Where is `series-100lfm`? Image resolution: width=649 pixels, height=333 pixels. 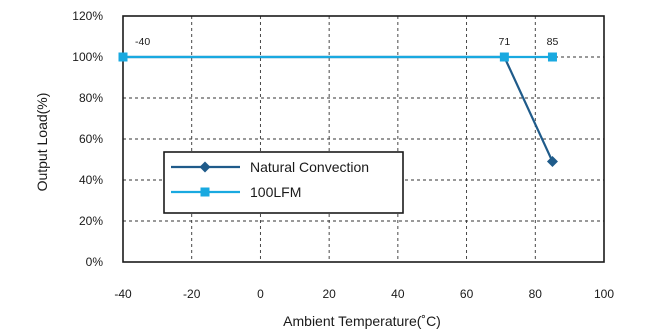
series-100lfm is located at coordinates (337, 57).